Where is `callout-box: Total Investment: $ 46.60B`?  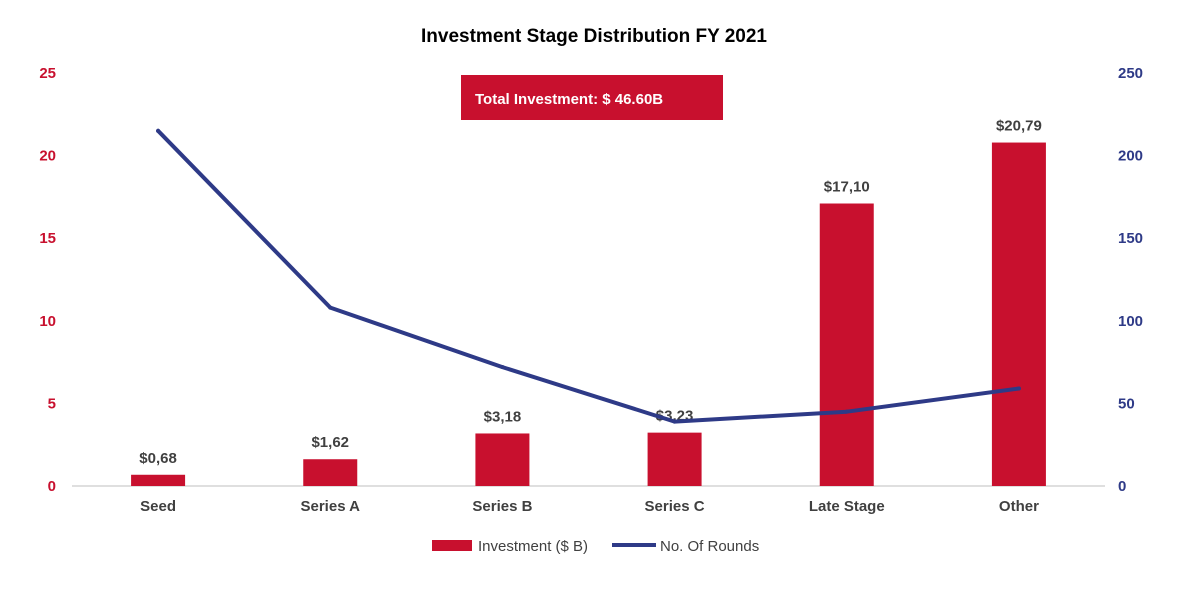
callout-box: Total Investment: $ 46.60B is located at coordinates (592, 97).